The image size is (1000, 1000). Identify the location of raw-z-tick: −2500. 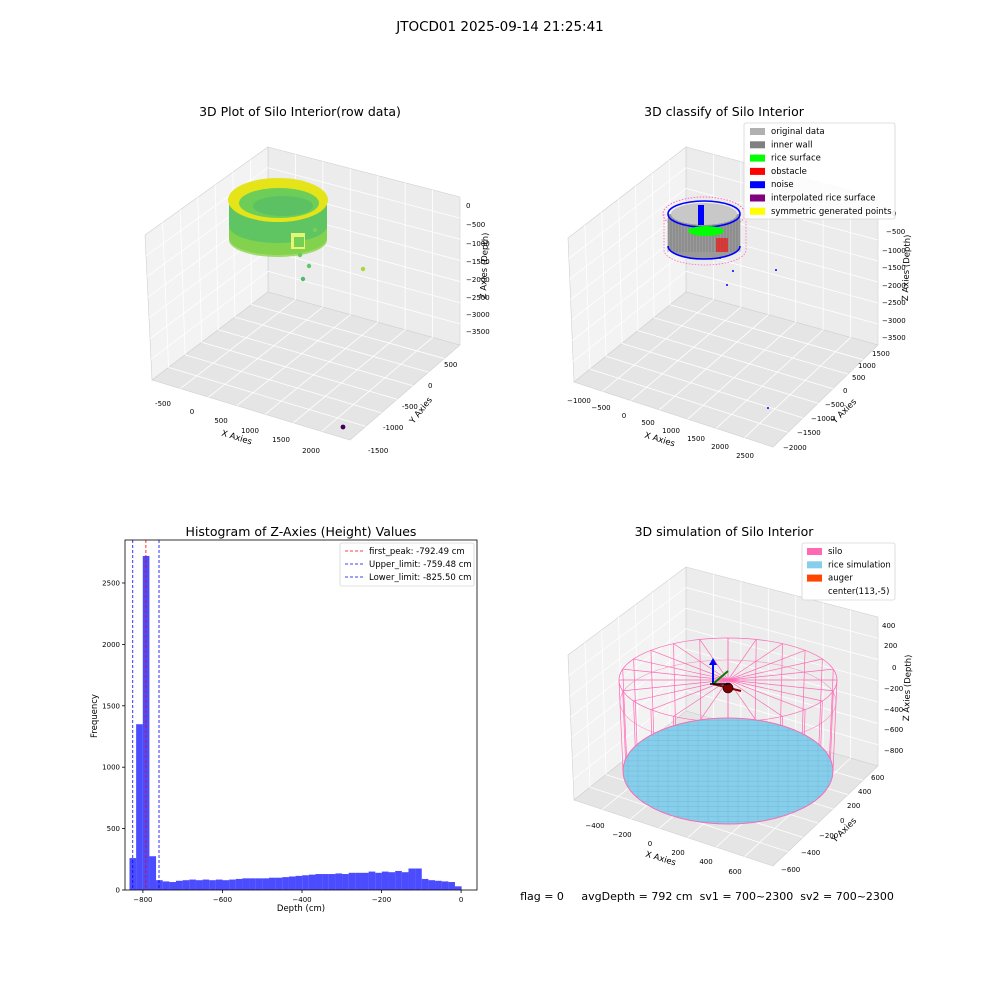
(478, 298).